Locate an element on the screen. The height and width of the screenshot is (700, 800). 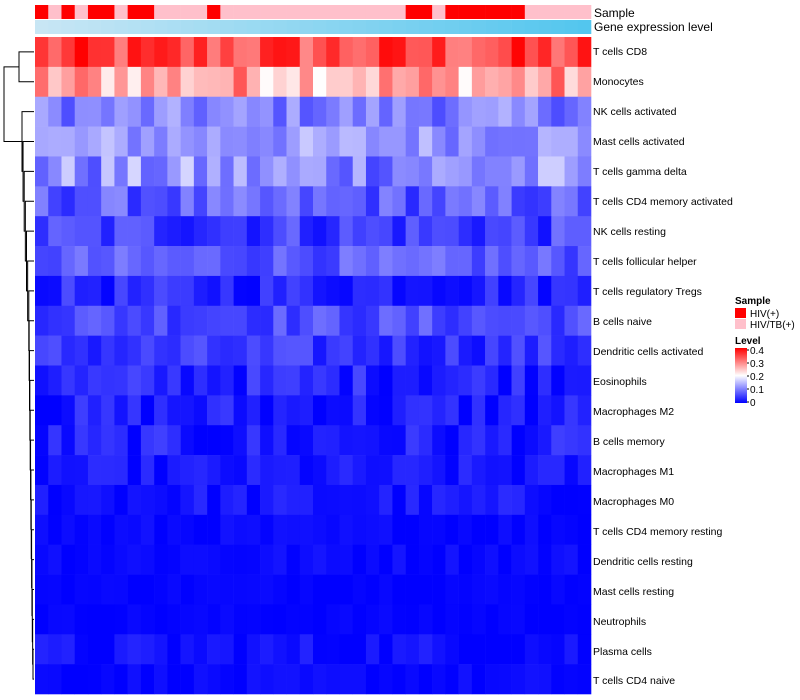
row-label: Mast cells resting is located at coordinates (633, 592).